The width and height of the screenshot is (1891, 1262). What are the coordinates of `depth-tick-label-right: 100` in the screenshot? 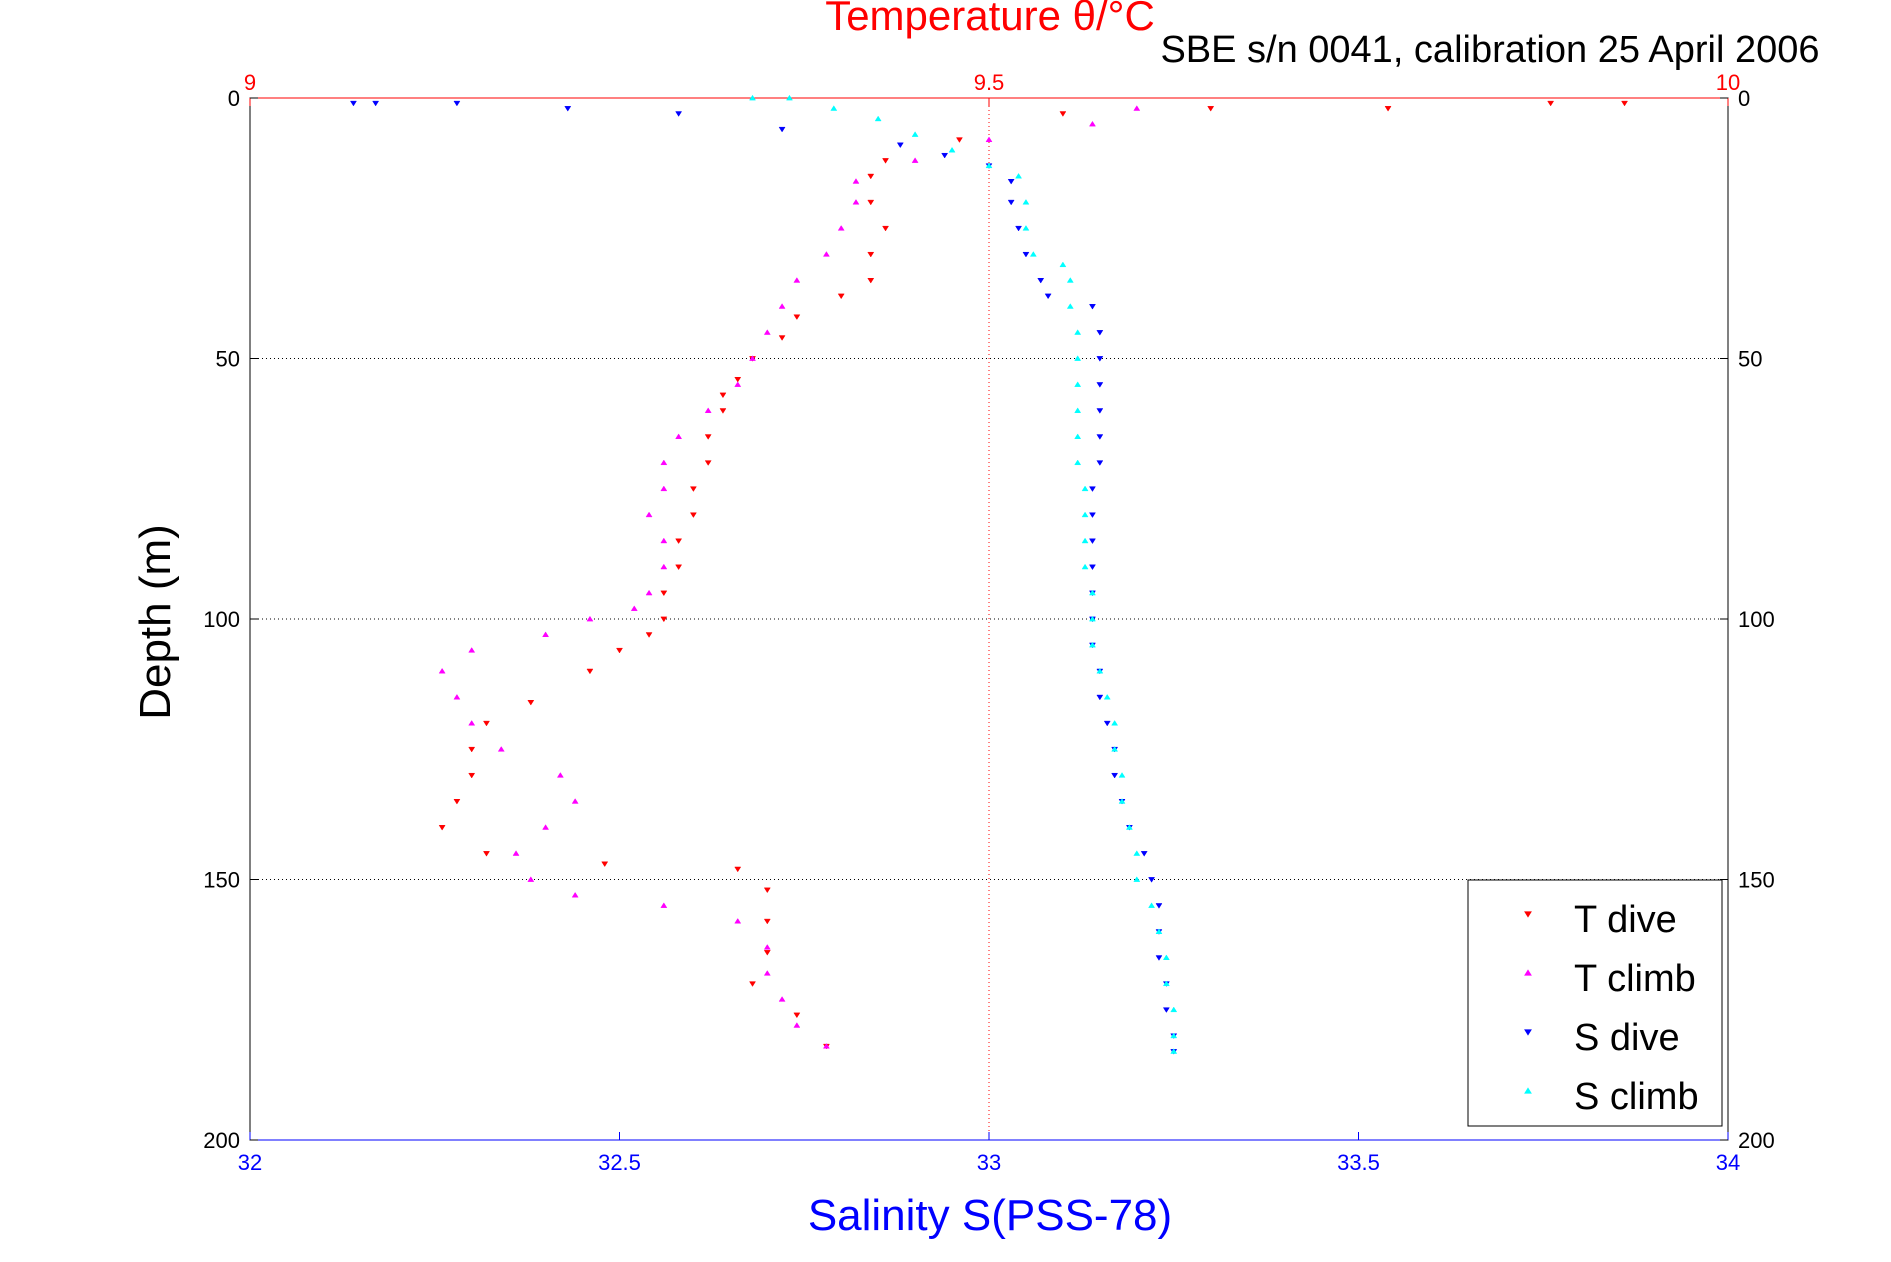 It's located at (1756, 619).